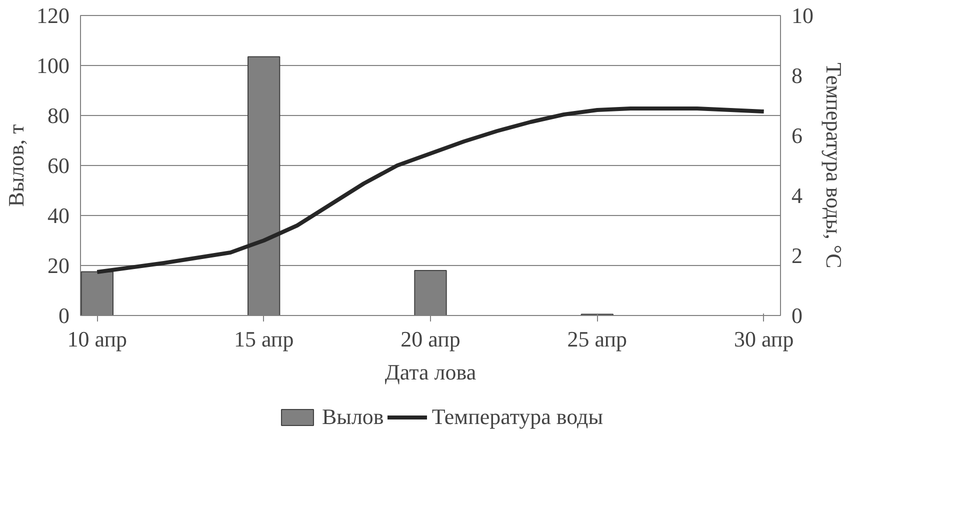 This screenshot has width=960, height=524. What do you see at coordinates (59, 265) in the screenshot?
I see `y-tick-label: 20` at bounding box center [59, 265].